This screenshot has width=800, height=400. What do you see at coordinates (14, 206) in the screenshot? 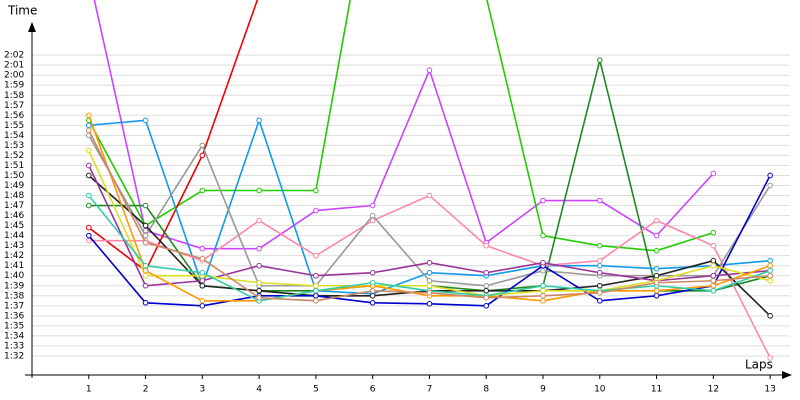
I see `y-tick-label: 1:47` at bounding box center [14, 206].